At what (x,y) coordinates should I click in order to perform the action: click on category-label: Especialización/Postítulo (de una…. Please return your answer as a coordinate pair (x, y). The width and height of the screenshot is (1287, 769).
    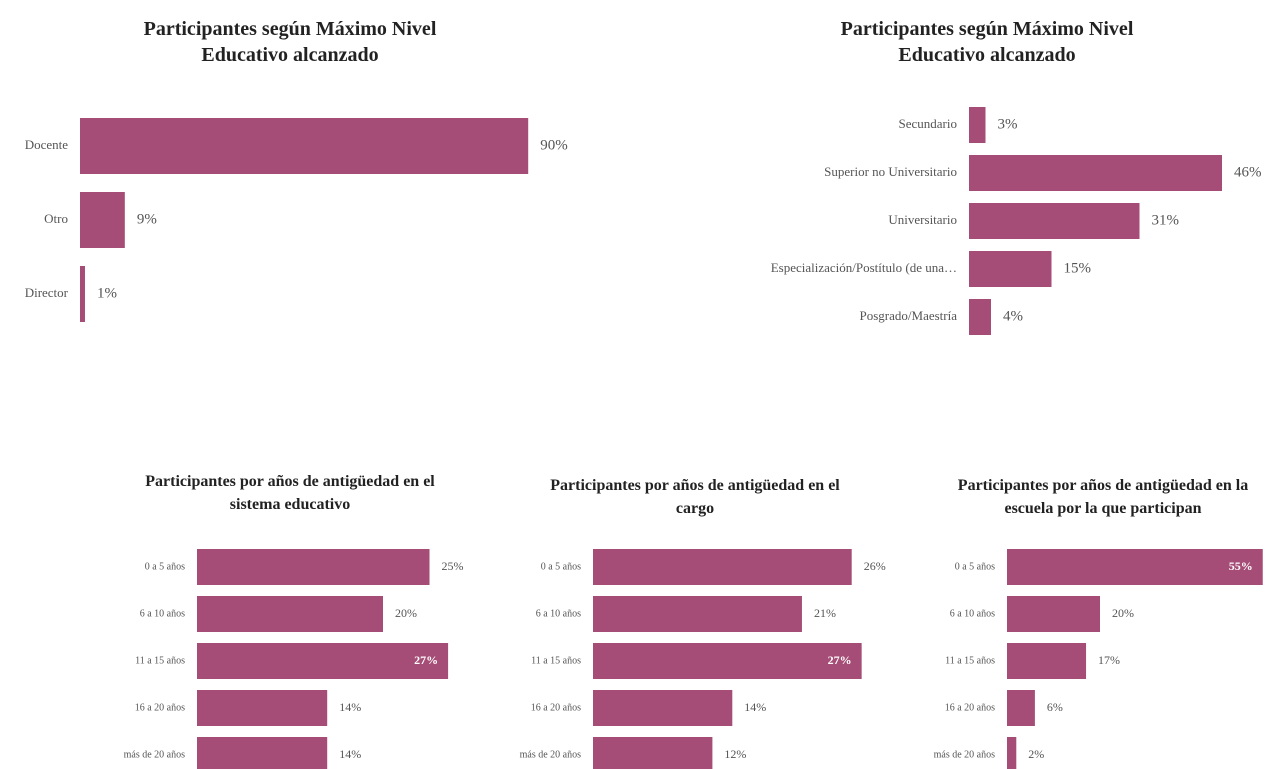
    Looking at the image, I should click on (864, 267).